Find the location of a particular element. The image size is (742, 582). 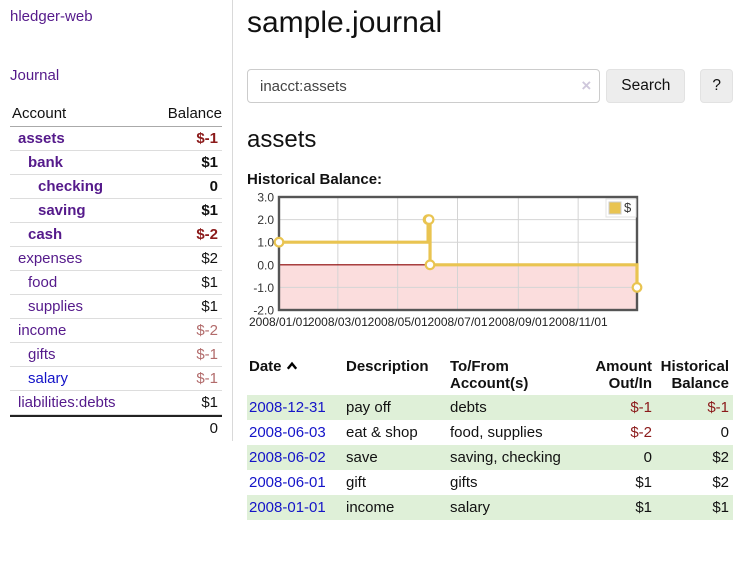

accounts-total-row: 0 is located at coordinates (116, 427).